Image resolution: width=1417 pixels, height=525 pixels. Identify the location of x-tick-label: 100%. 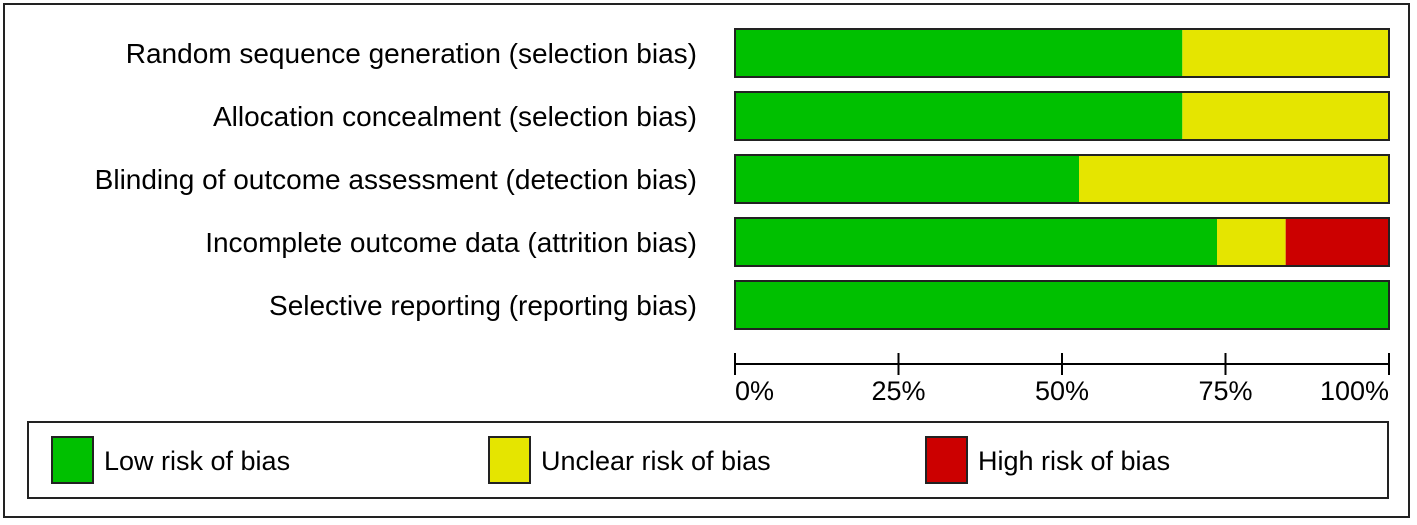
(1354, 391).